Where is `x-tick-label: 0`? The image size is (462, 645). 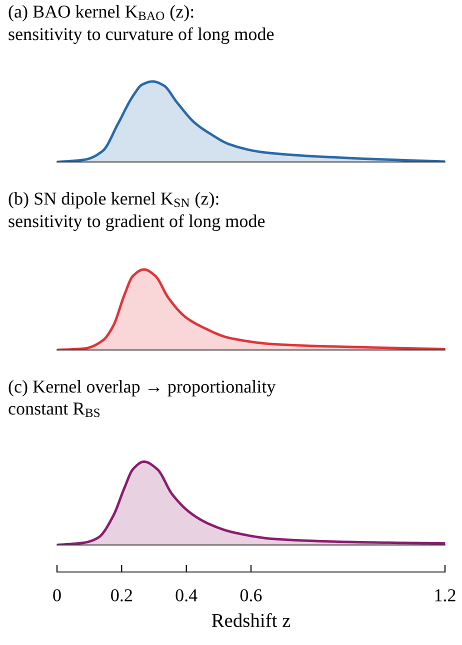
x-tick-label: 0 is located at coordinates (57, 595).